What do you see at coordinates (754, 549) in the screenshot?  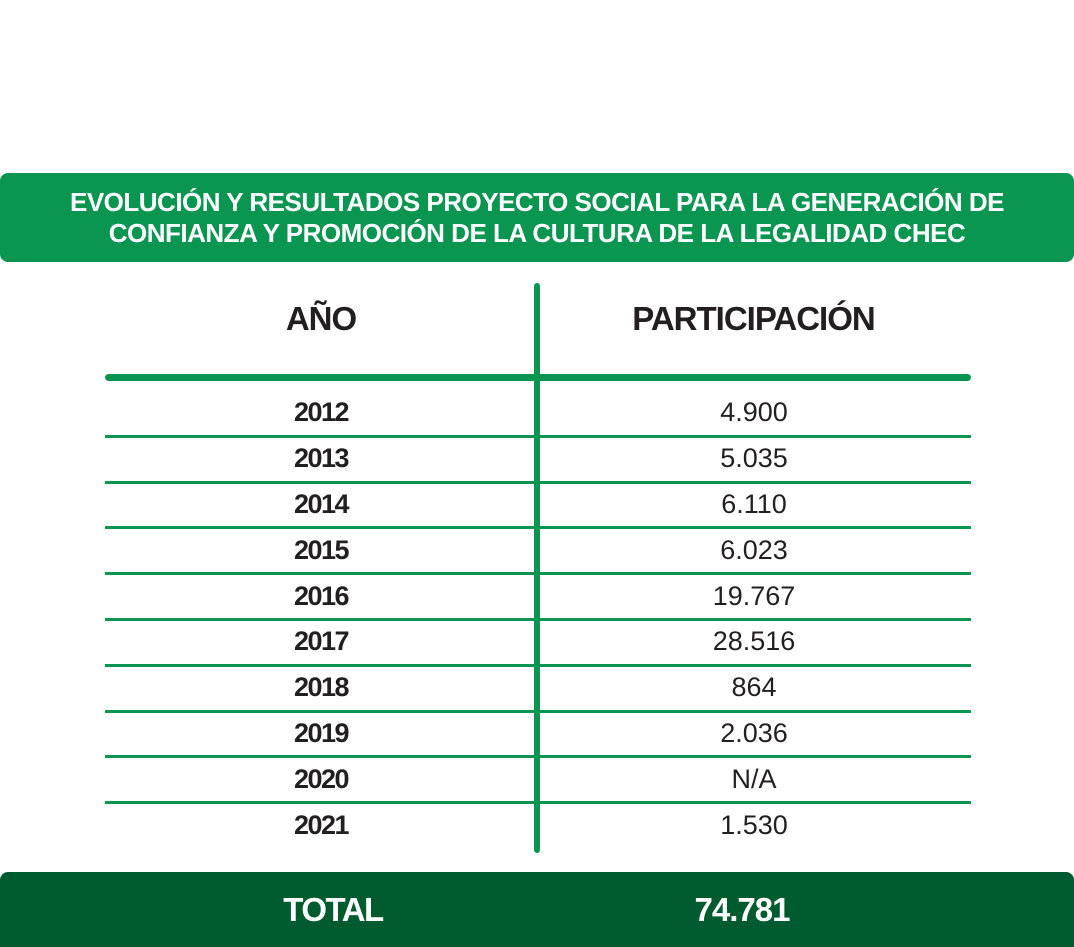 I see `participation-cell: 6.023` at bounding box center [754, 549].